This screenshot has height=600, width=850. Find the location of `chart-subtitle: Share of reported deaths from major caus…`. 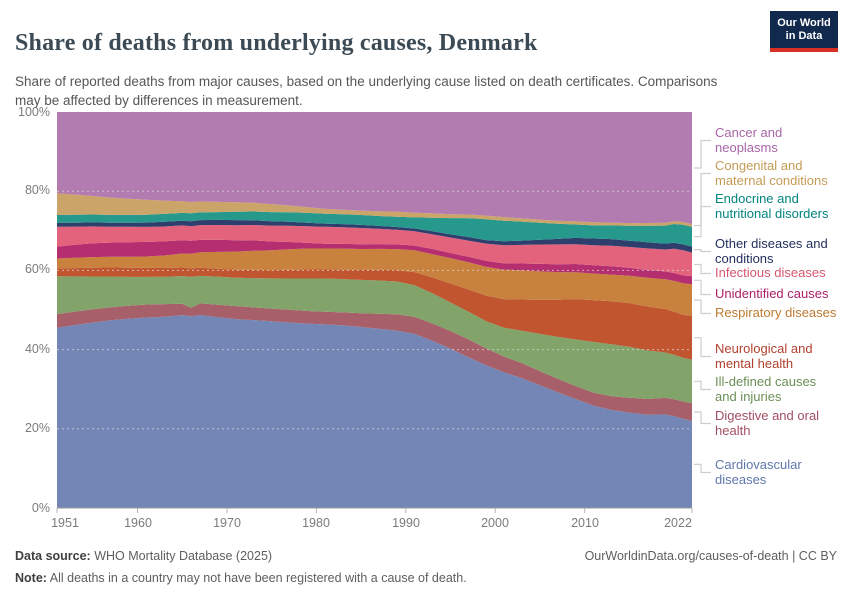

chart-subtitle: Share of reported deaths from major caus… is located at coordinates (366, 90).